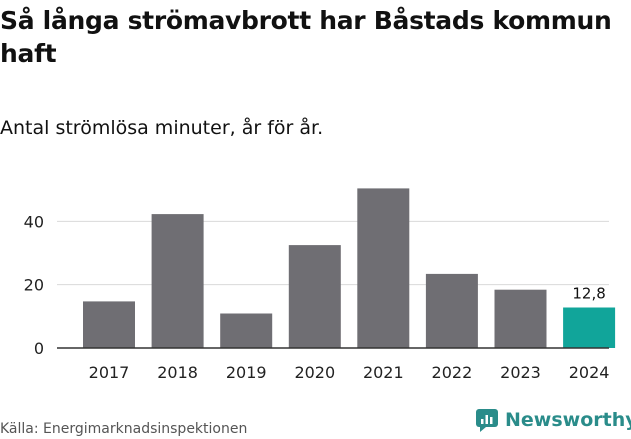  Describe the element at coordinates (34, 285) in the screenshot. I see `y-tick-label-20: 20` at that location.